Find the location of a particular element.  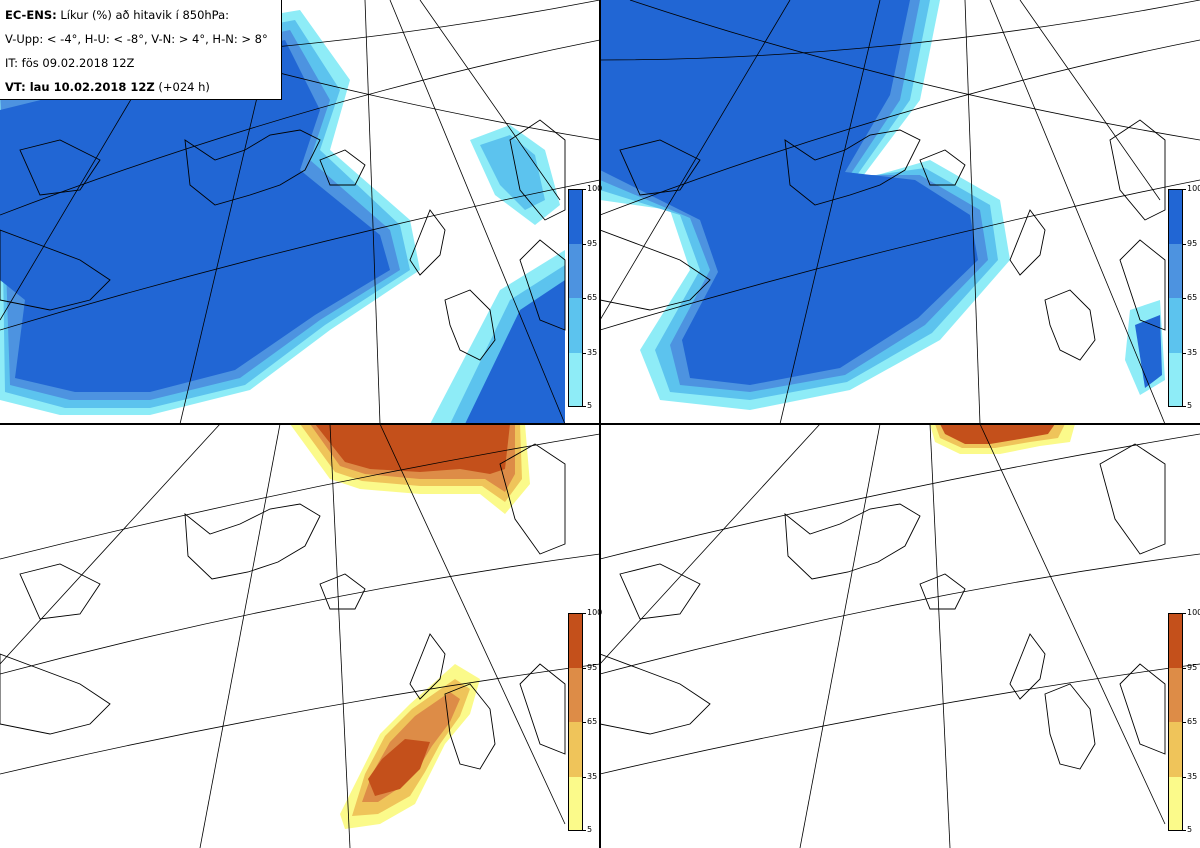

lead-time-text: (+024 h) is located at coordinates (184, 87).